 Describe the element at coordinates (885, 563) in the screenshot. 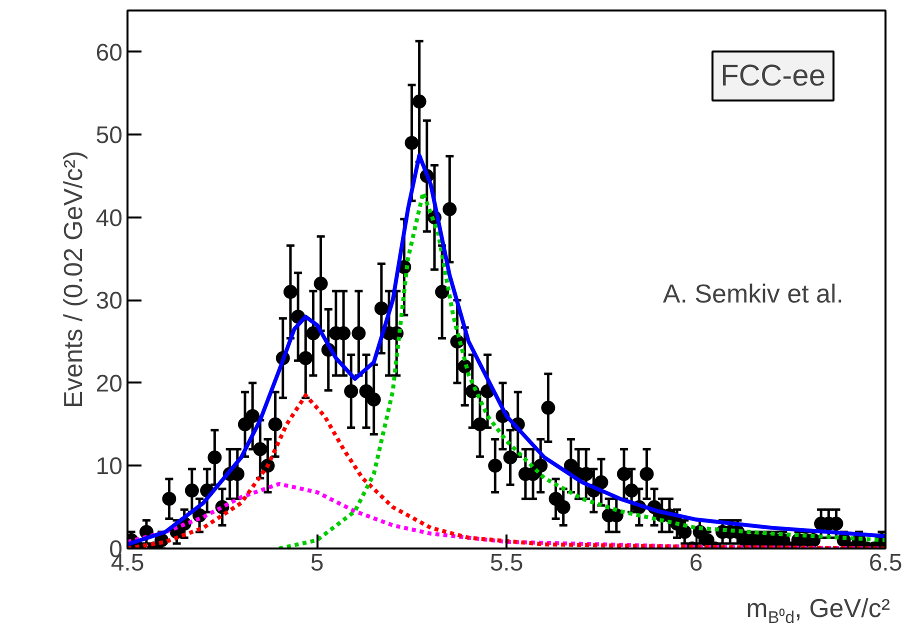

I see `x-tick-label: 6.5` at that location.